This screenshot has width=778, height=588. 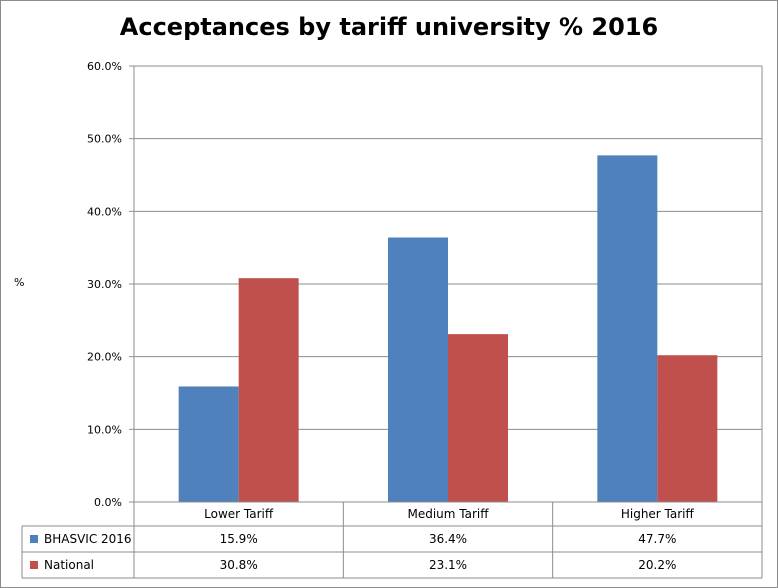 I want to click on data-label: 36.4%, so click(x=448, y=539).